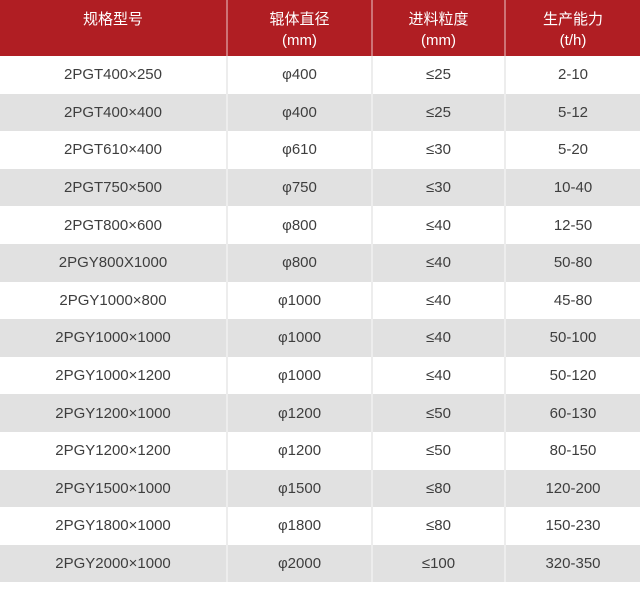 Image resolution: width=640 pixels, height=589 pixels. What do you see at coordinates (572, 19) in the screenshot?
I see `header-capacity-label: 生产能力` at bounding box center [572, 19].